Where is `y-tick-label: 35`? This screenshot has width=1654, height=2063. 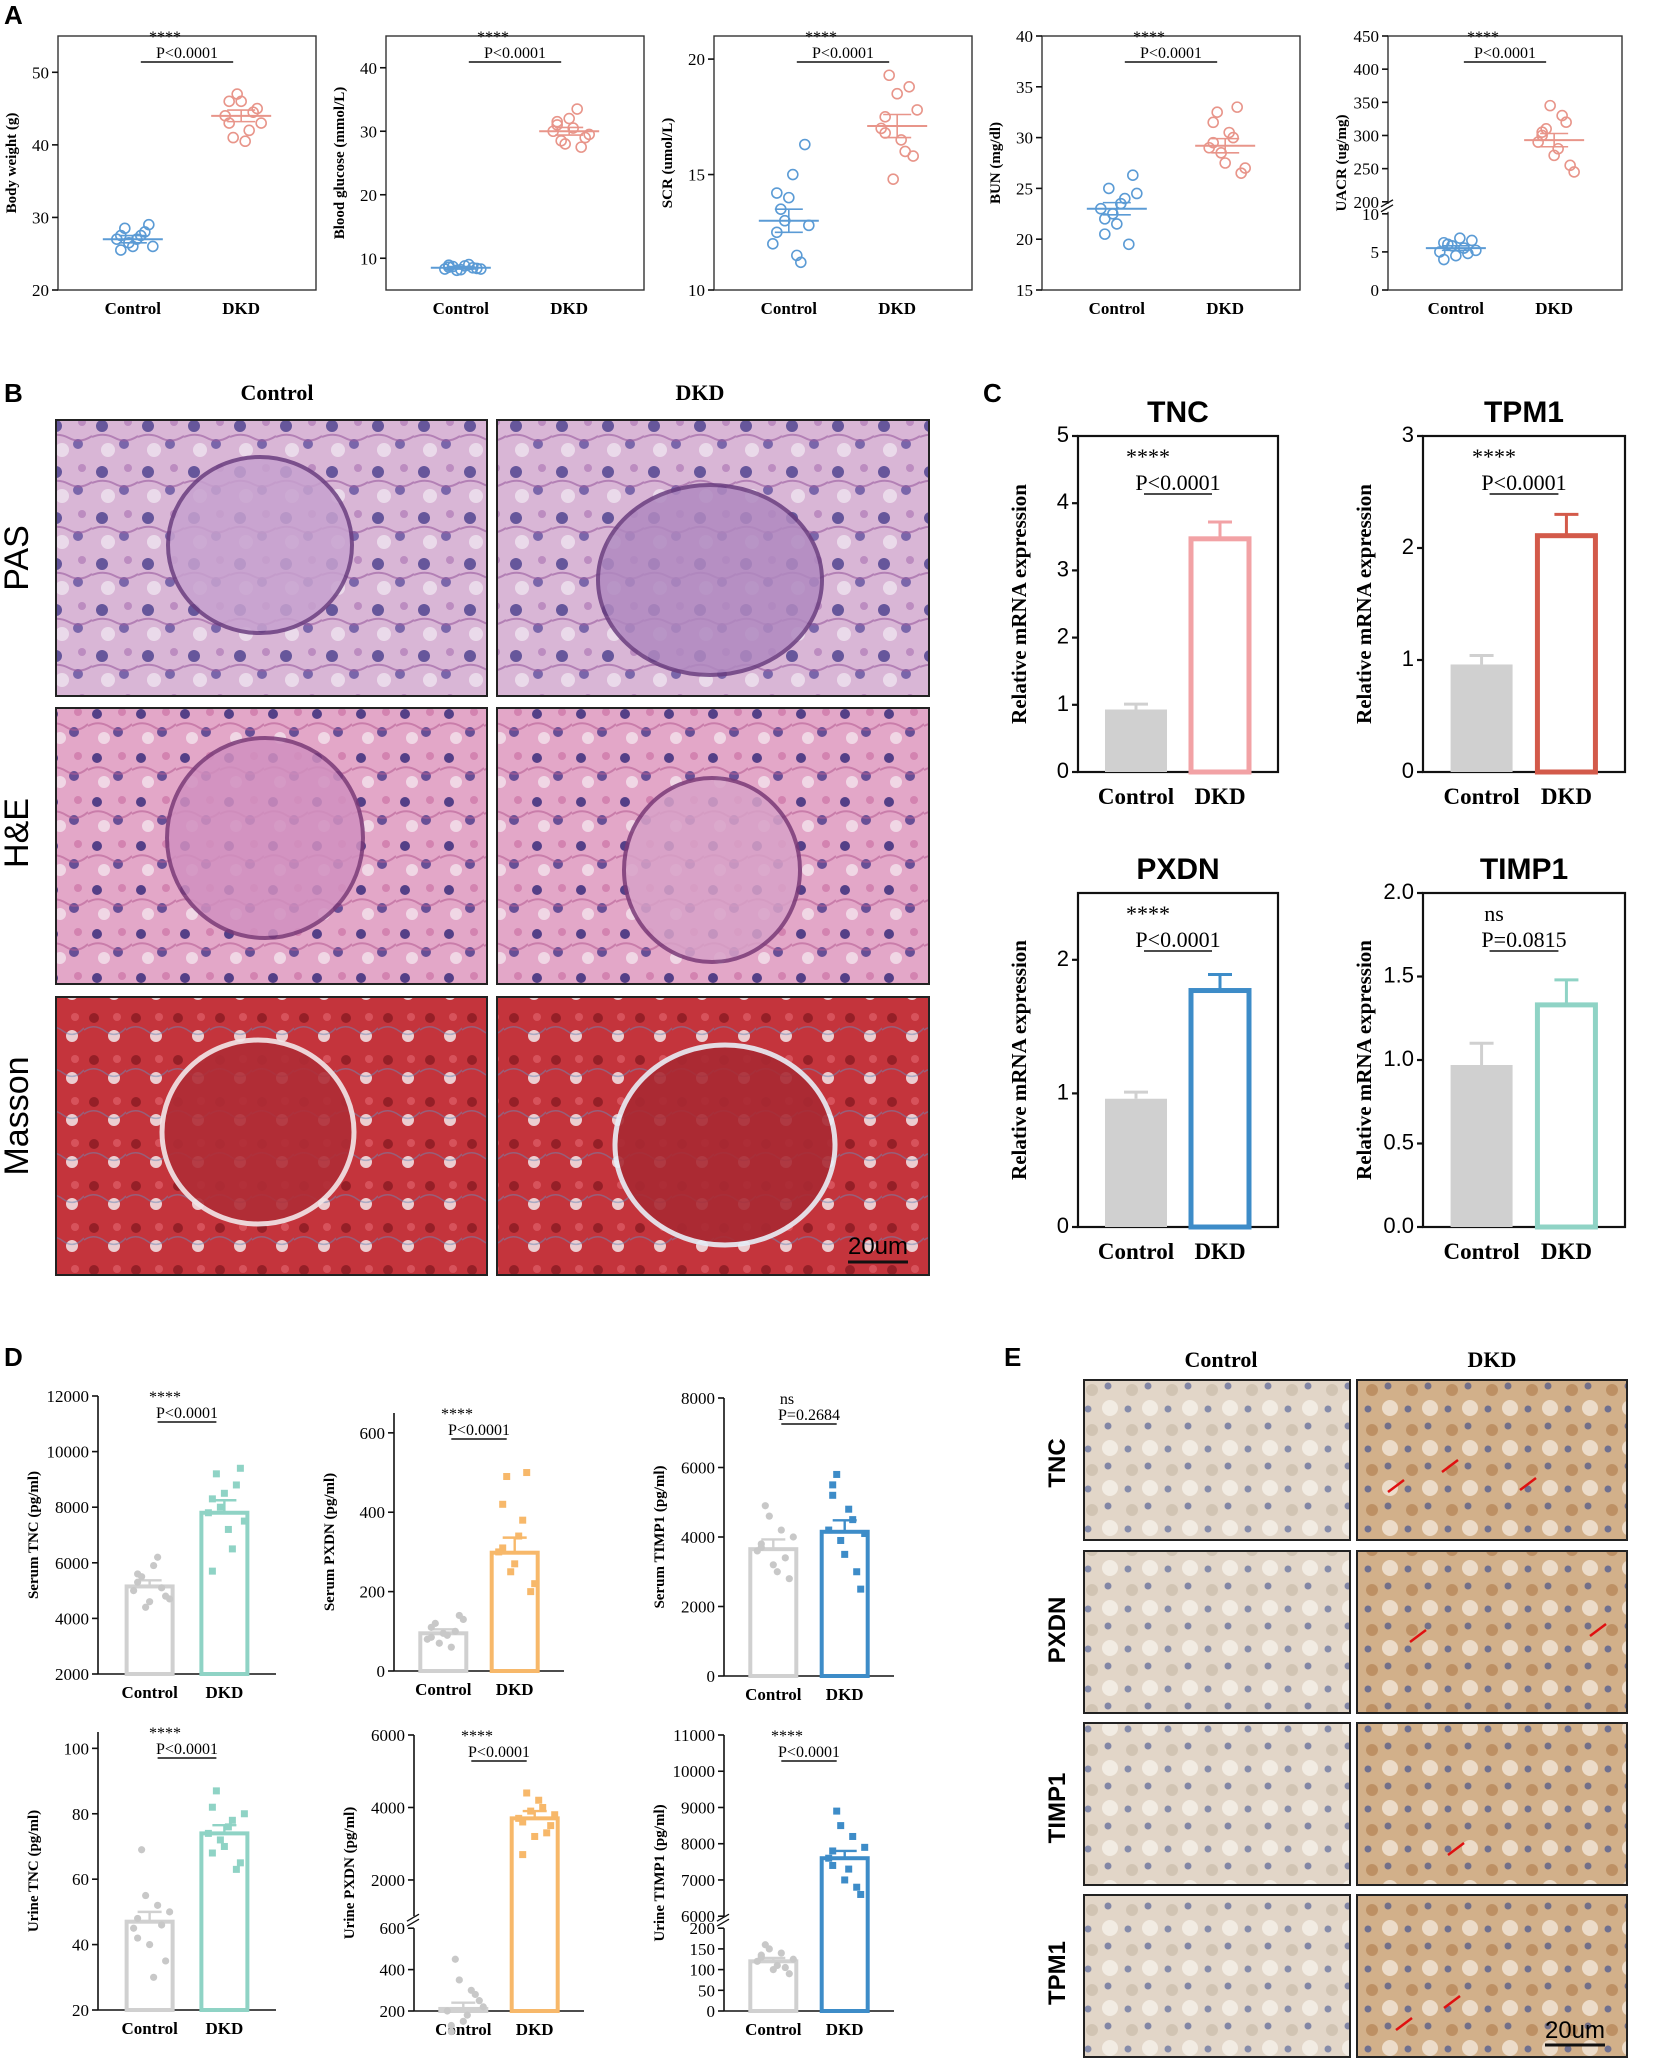
y-tick-label: 35 is located at coordinates (1024, 87).